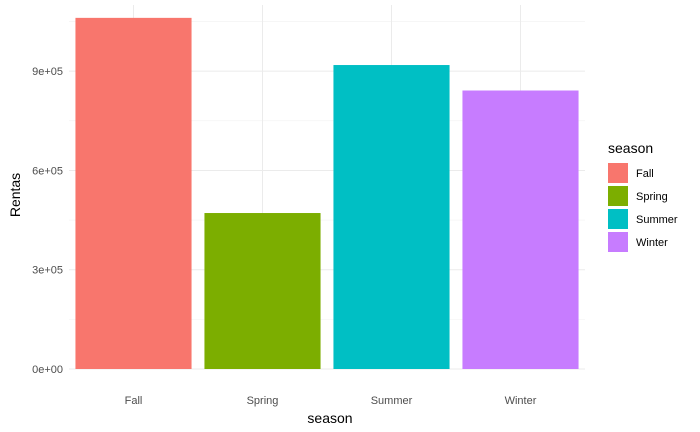  What do you see at coordinates (262, 291) in the screenshot?
I see `bar-spring` at bounding box center [262, 291].